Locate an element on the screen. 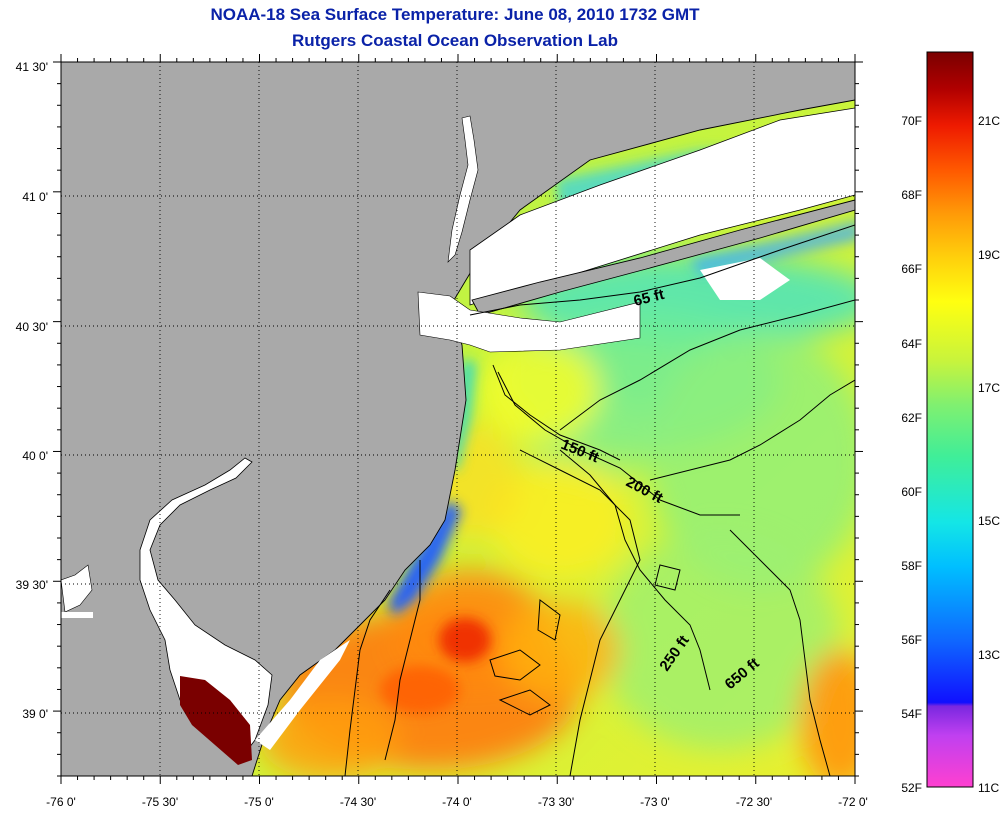 The image size is (1008, 817). delaware-mouth-cloud is located at coordinates (302, 695).